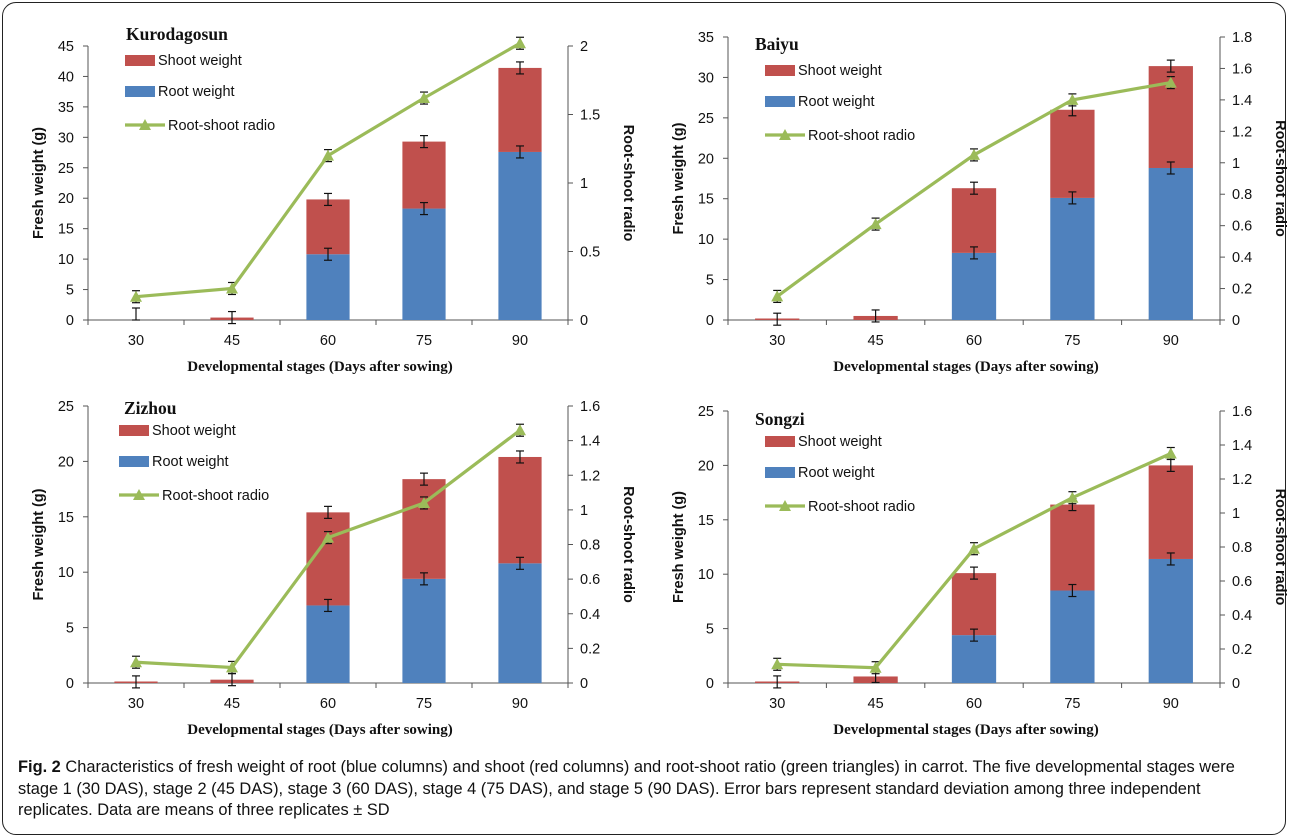 The image size is (1290, 839). I want to click on y2-tick-label: 1.4, so click(1242, 101).